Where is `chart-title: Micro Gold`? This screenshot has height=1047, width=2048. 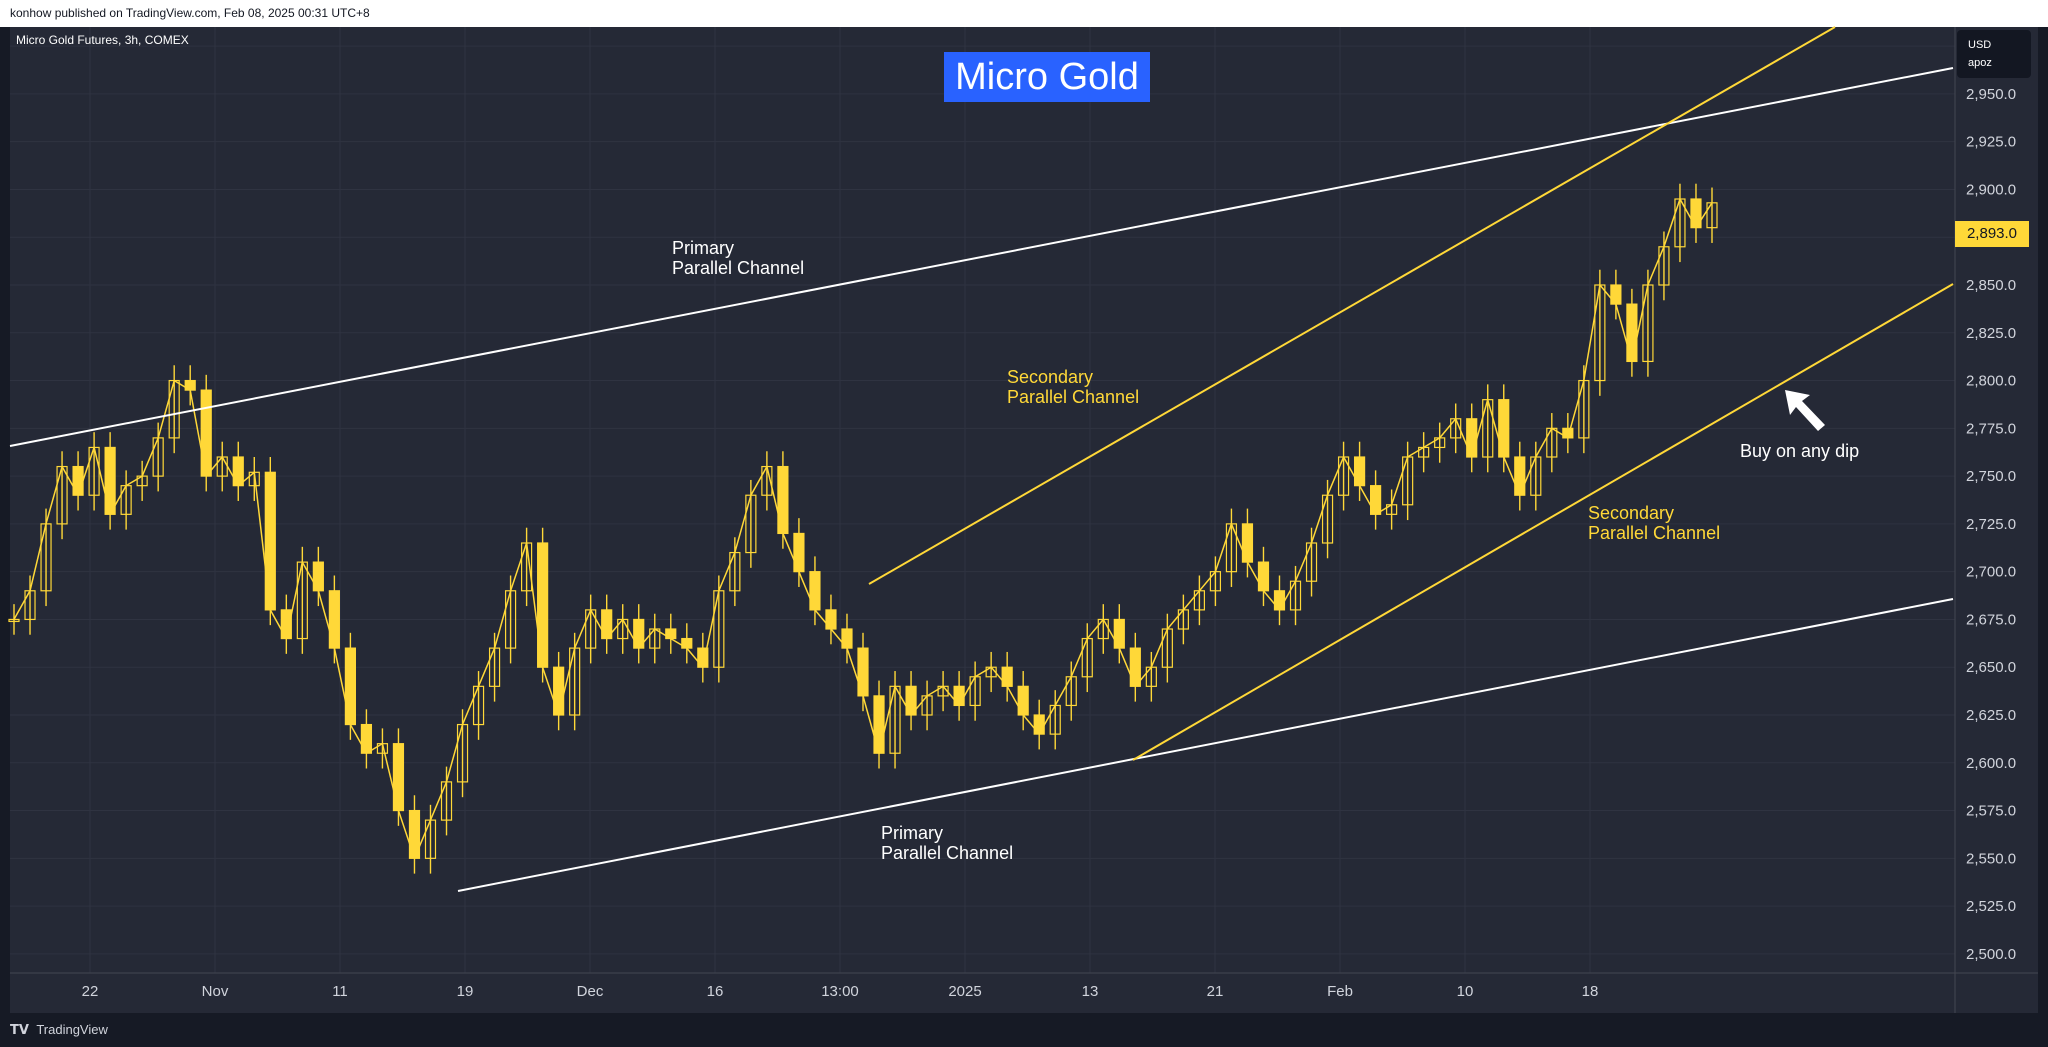 chart-title: Micro Gold is located at coordinates (1047, 77).